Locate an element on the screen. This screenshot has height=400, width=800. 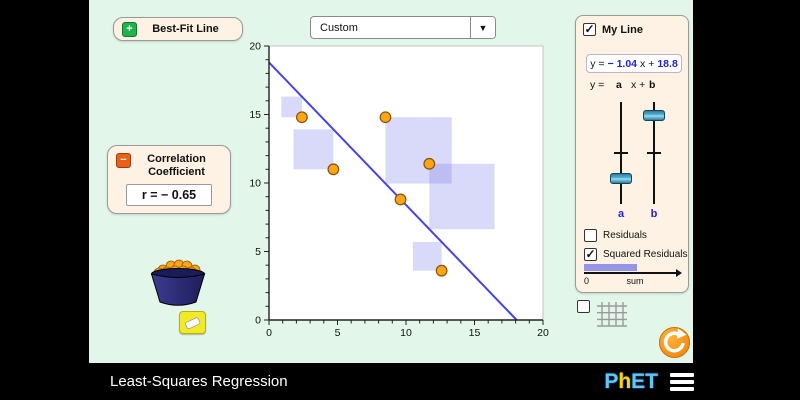
dropdown-arrow-icon: ▼ is located at coordinates (482, 27).